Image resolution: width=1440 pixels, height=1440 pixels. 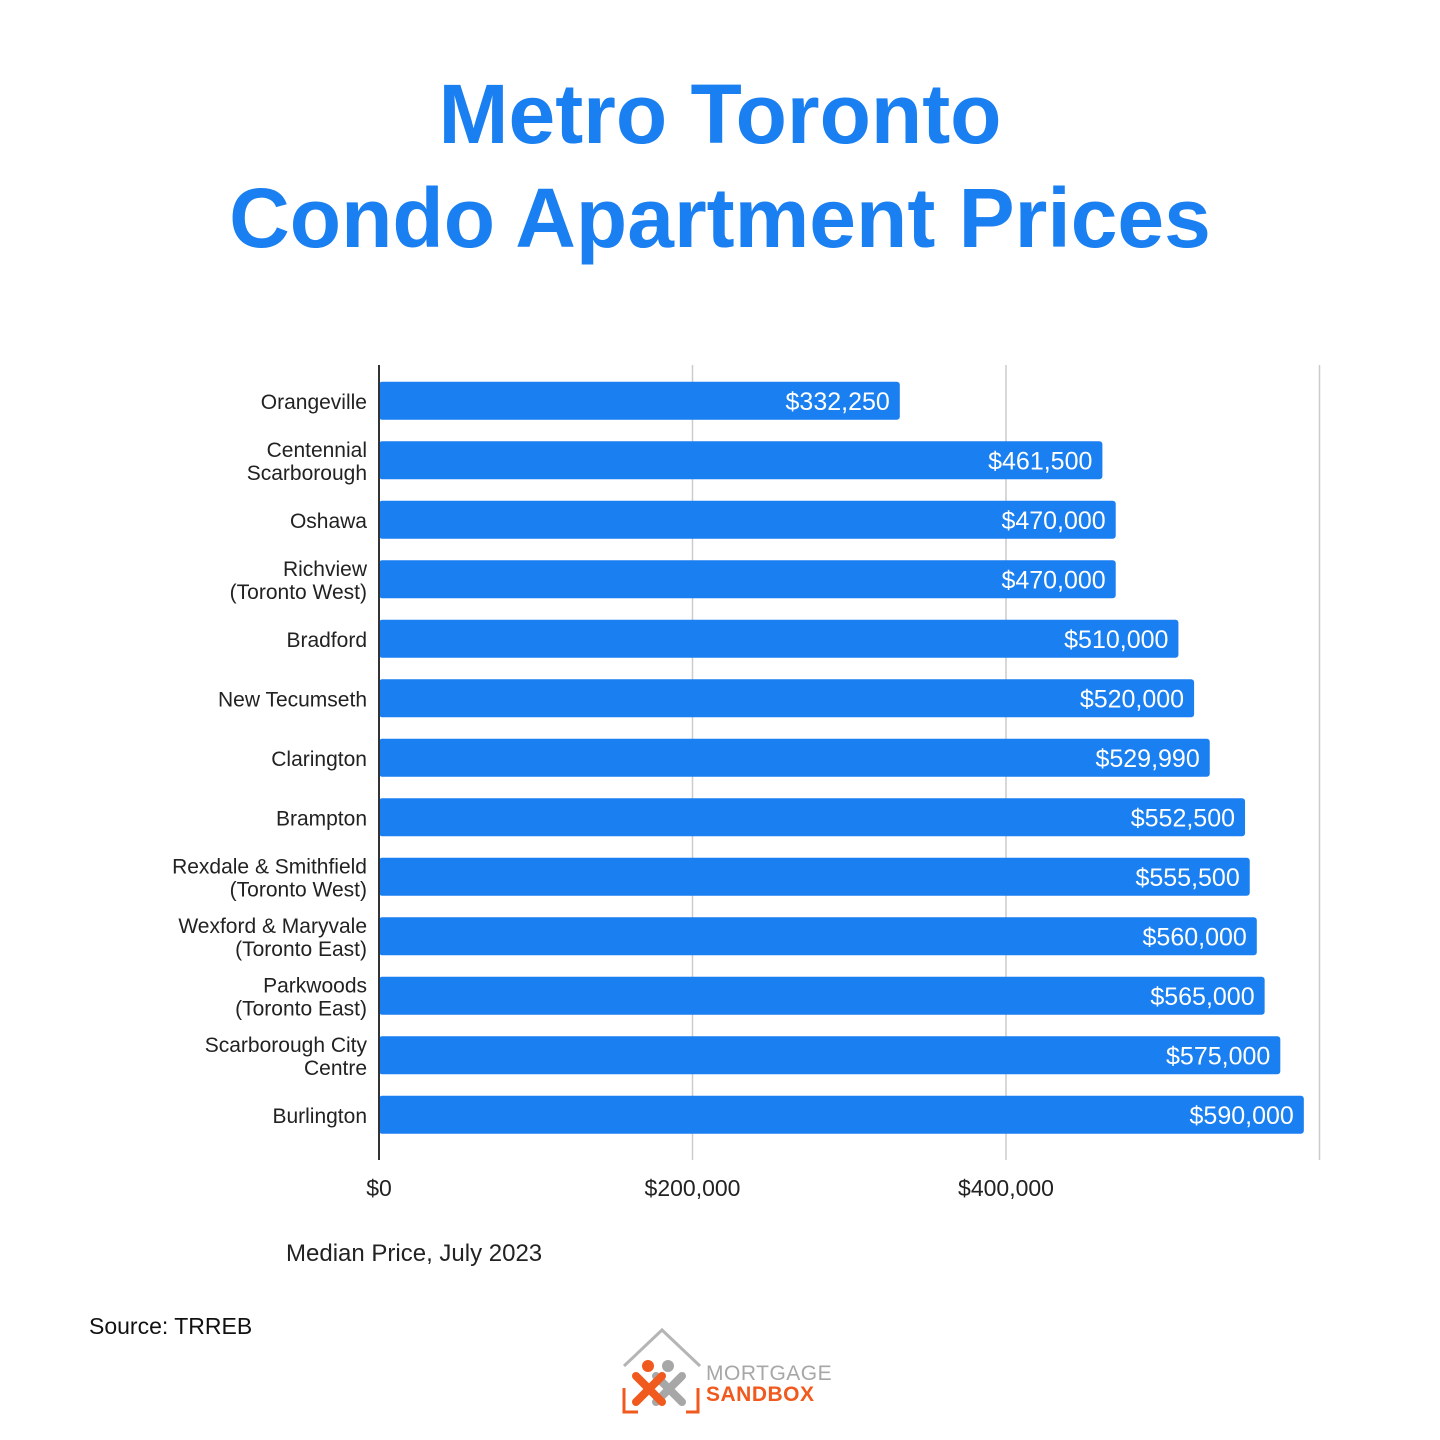 What do you see at coordinates (1218, 1056) in the screenshot?
I see `bar-value-label: $575,000` at bounding box center [1218, 1056].